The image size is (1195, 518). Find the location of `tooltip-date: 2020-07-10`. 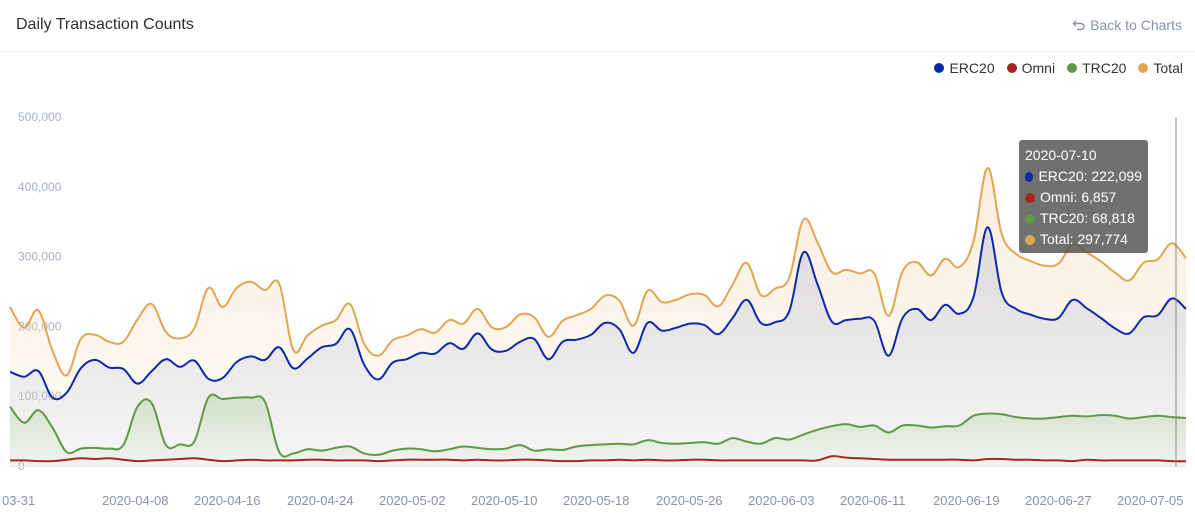

tooltip-date: 2020-07-10 is located at coordinates (1061, 155).